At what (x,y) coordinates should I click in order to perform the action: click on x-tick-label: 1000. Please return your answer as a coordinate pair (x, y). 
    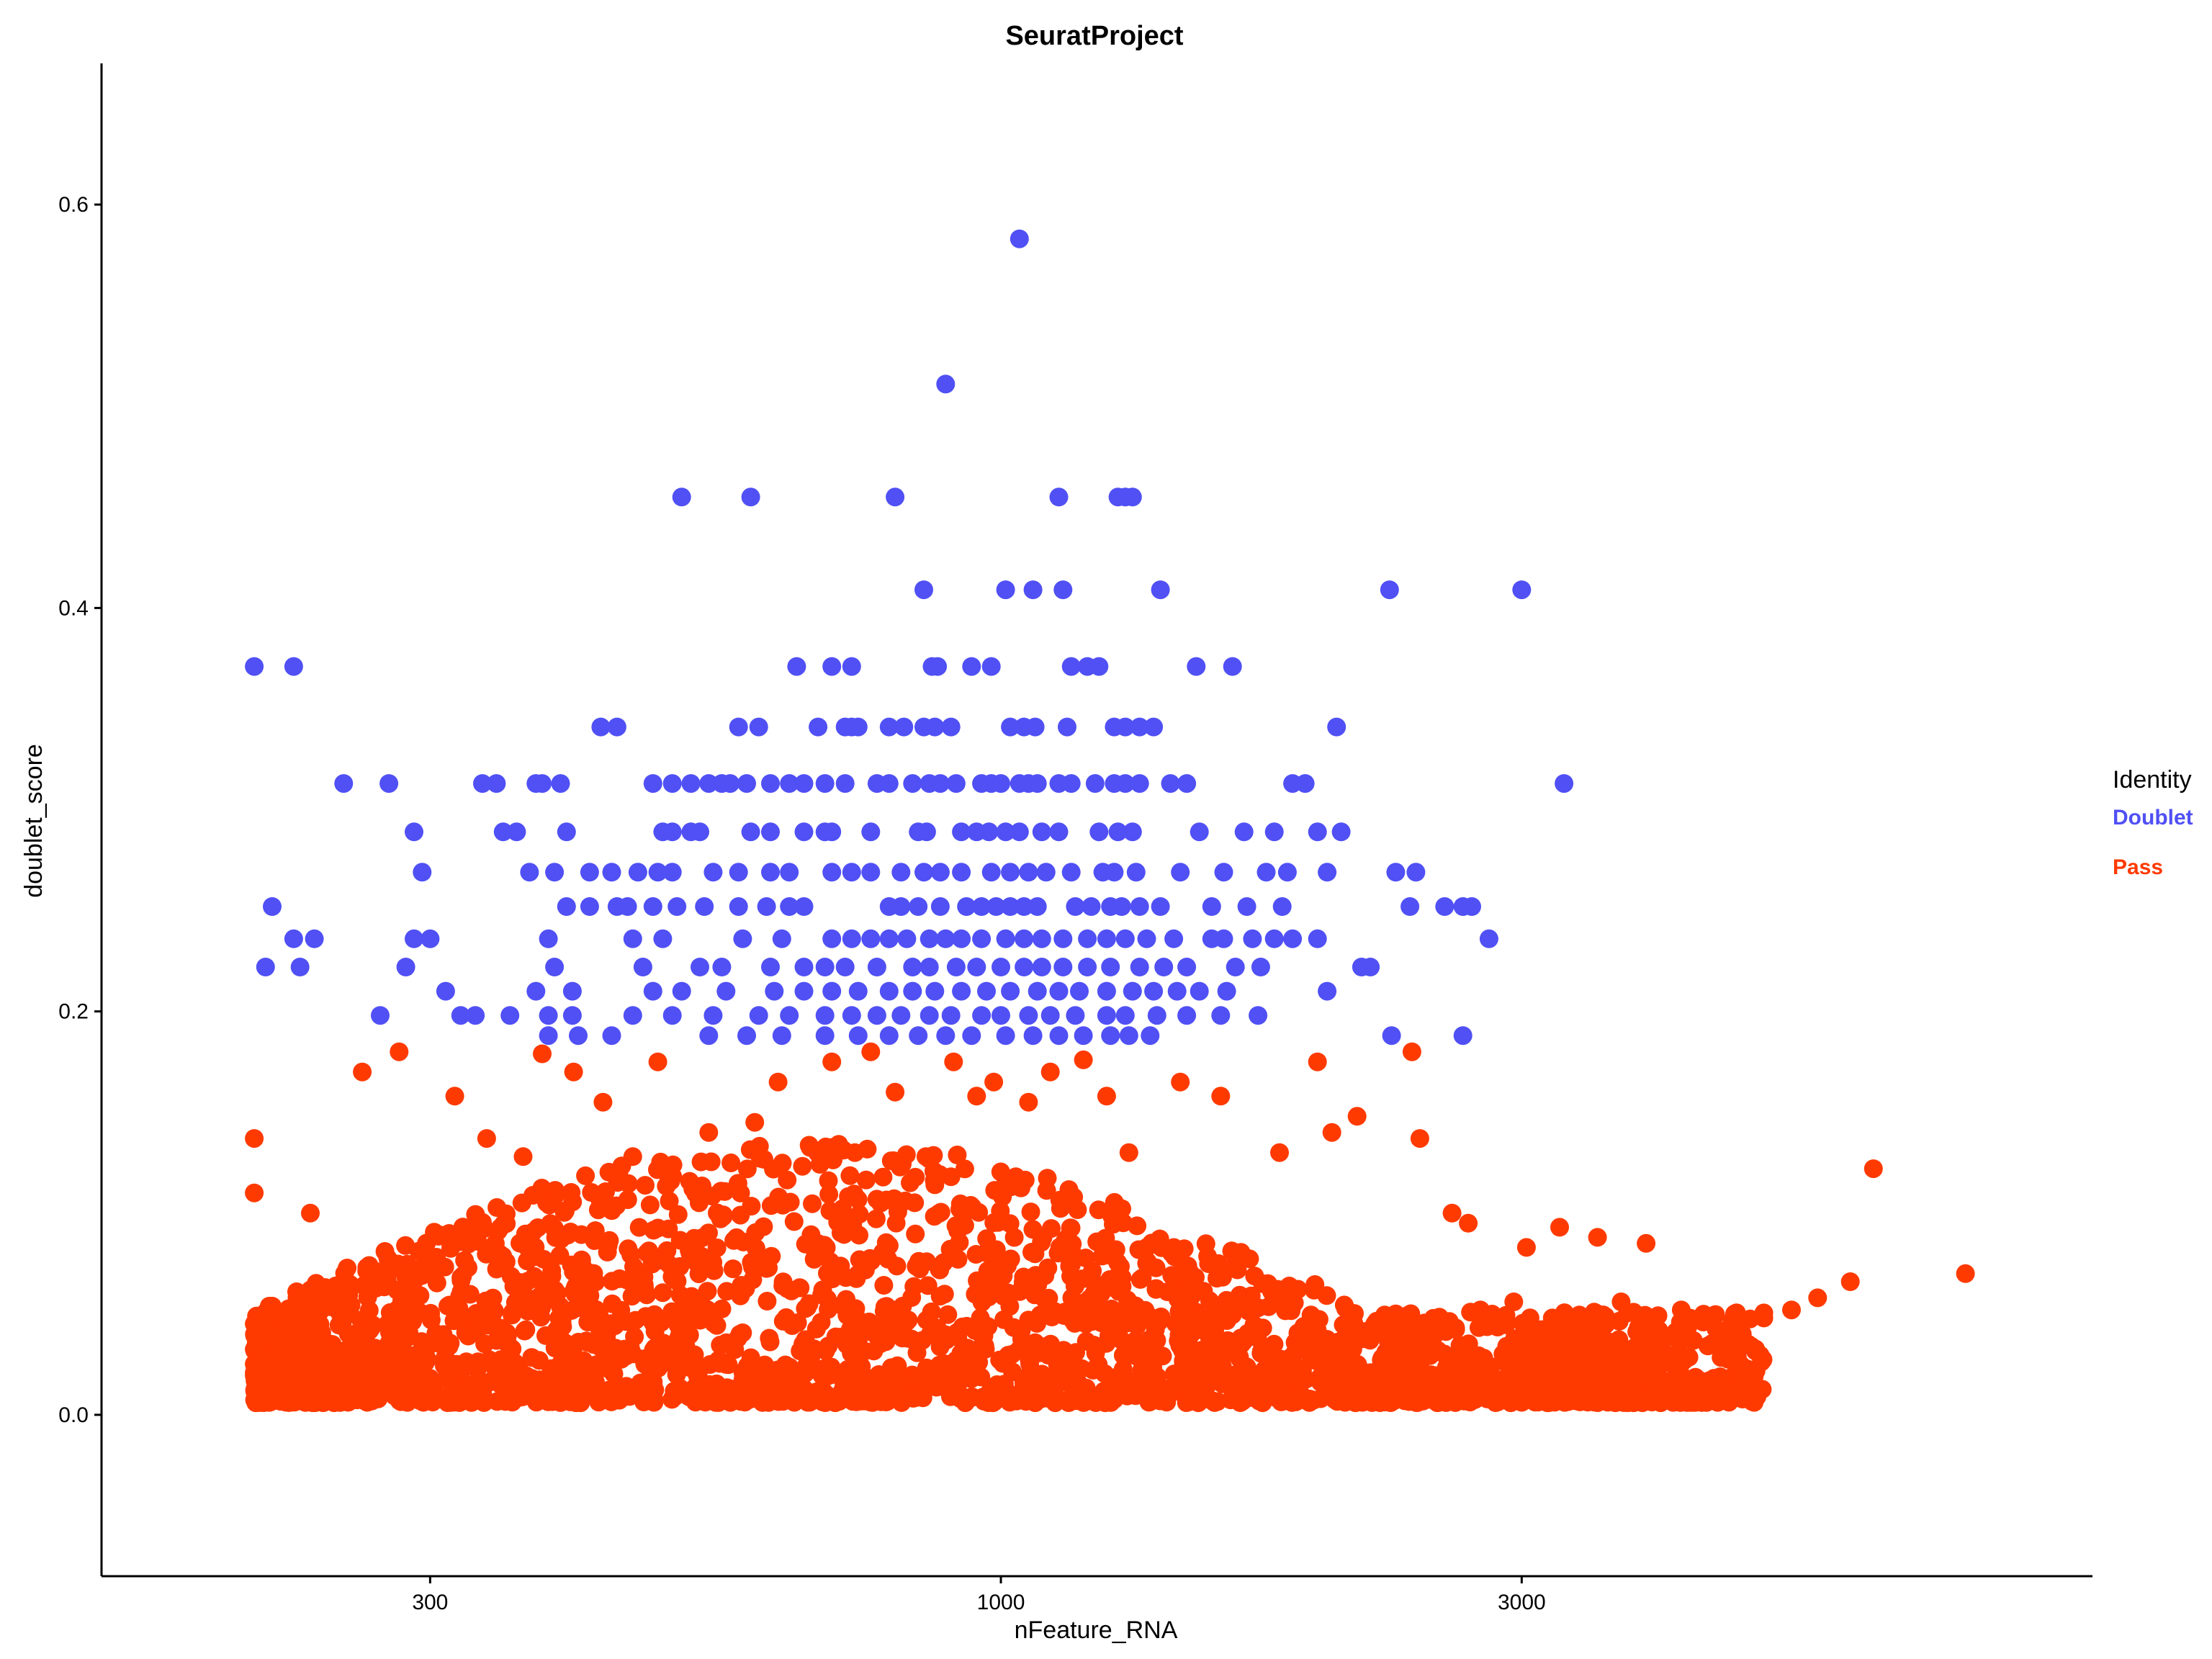
    Looking at the image, I should click on (1001, 1602).